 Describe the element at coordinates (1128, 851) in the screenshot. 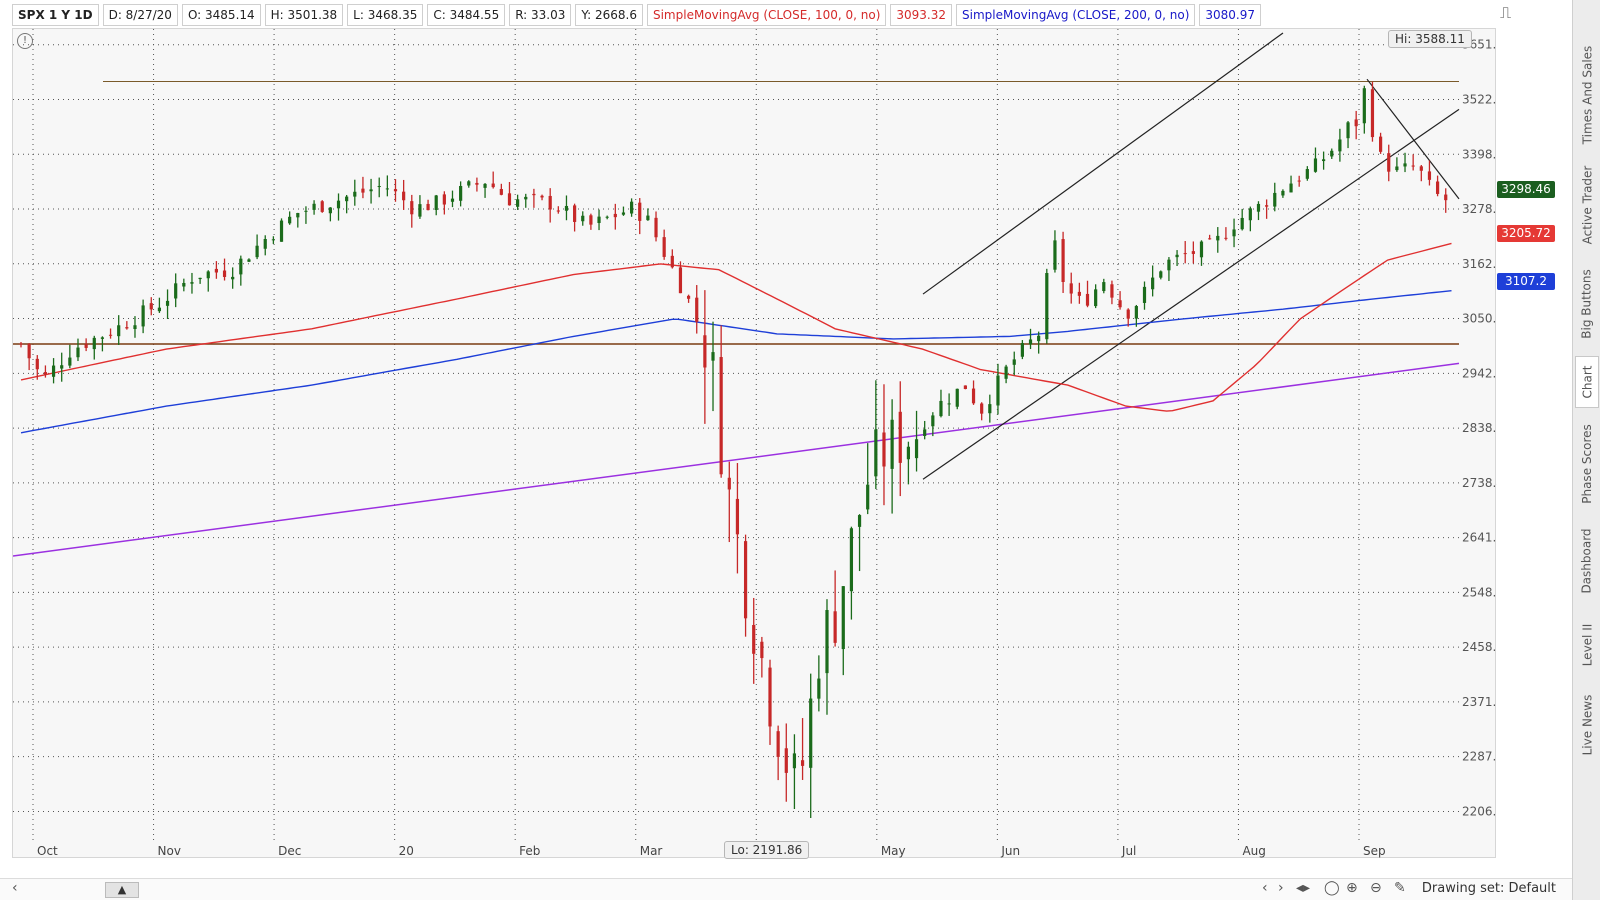

I see `x-tick-label: Jul` at that location.